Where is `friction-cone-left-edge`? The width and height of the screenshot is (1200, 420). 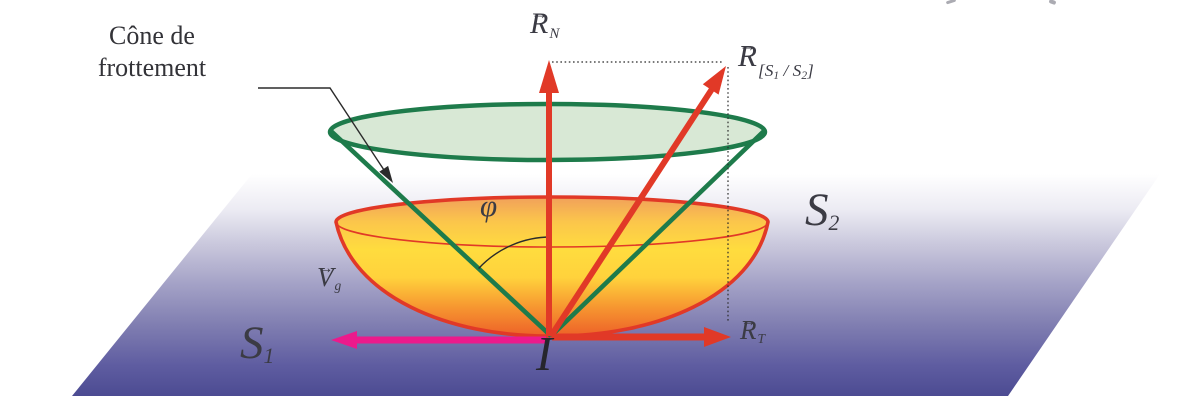
friction-cone-left-edge is located at coordinates (441, 233).